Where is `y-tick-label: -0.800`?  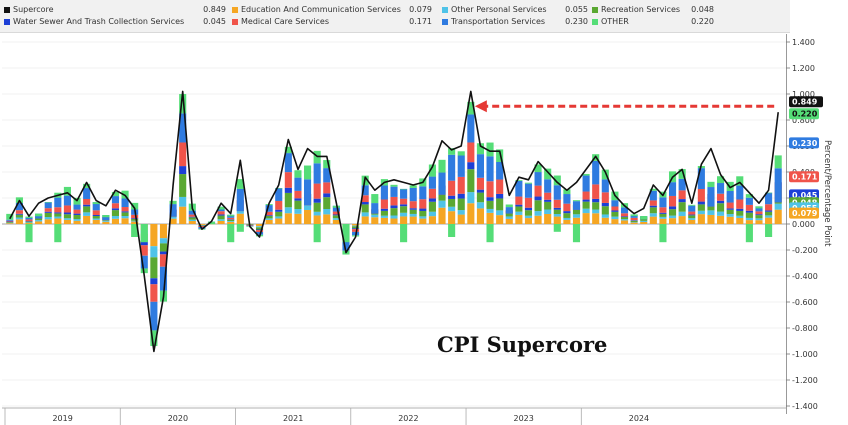
y-tick-label: -0.800 is located at coordinates (805, 328).